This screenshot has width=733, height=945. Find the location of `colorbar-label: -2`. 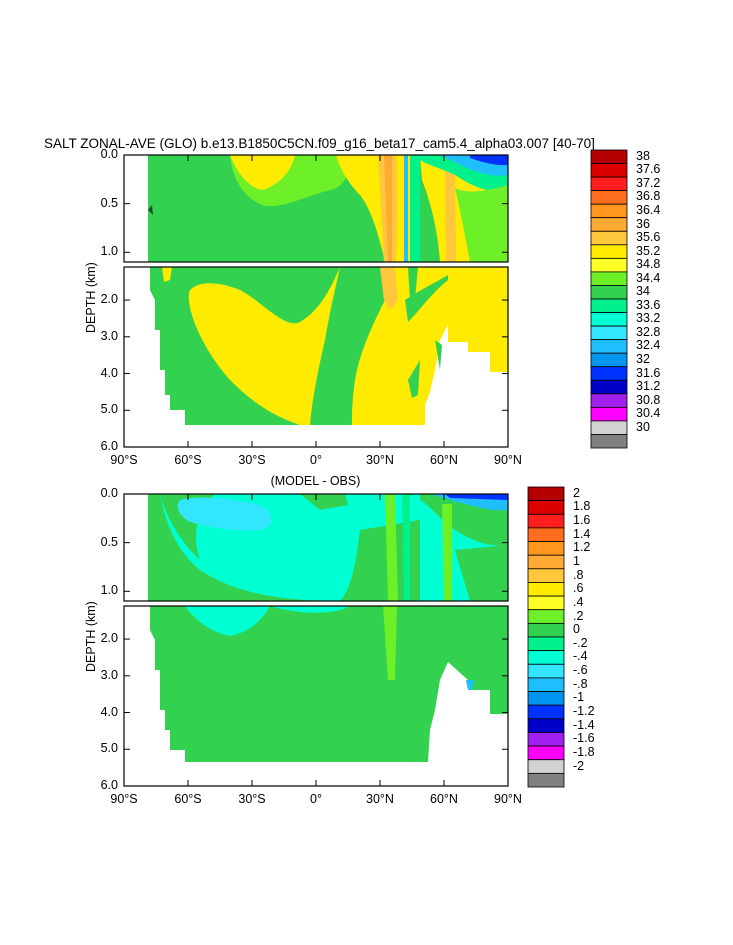

colorbar-label: -2 is located at coordinates (579, 765).